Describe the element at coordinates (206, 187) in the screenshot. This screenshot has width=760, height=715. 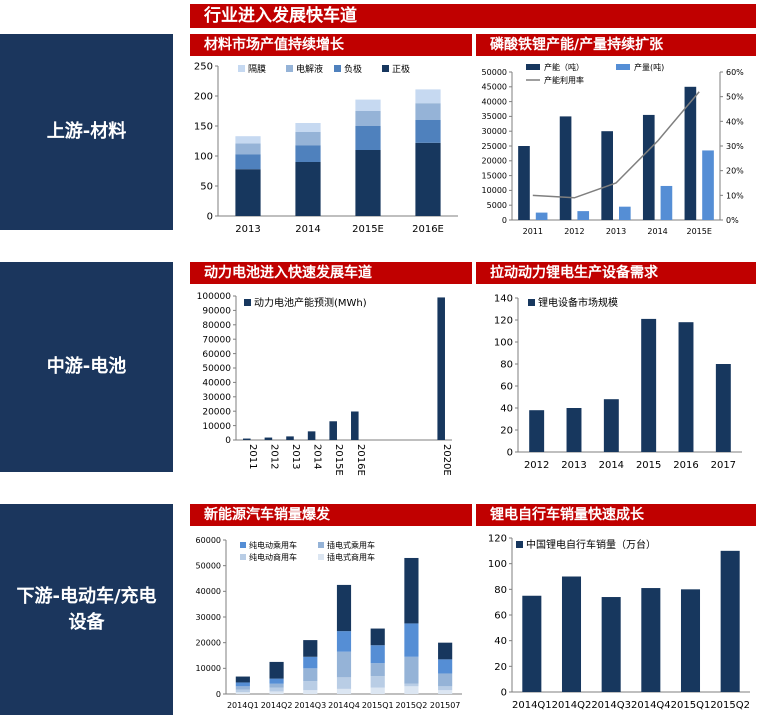
I see `y-tick-label: 50` at that location.